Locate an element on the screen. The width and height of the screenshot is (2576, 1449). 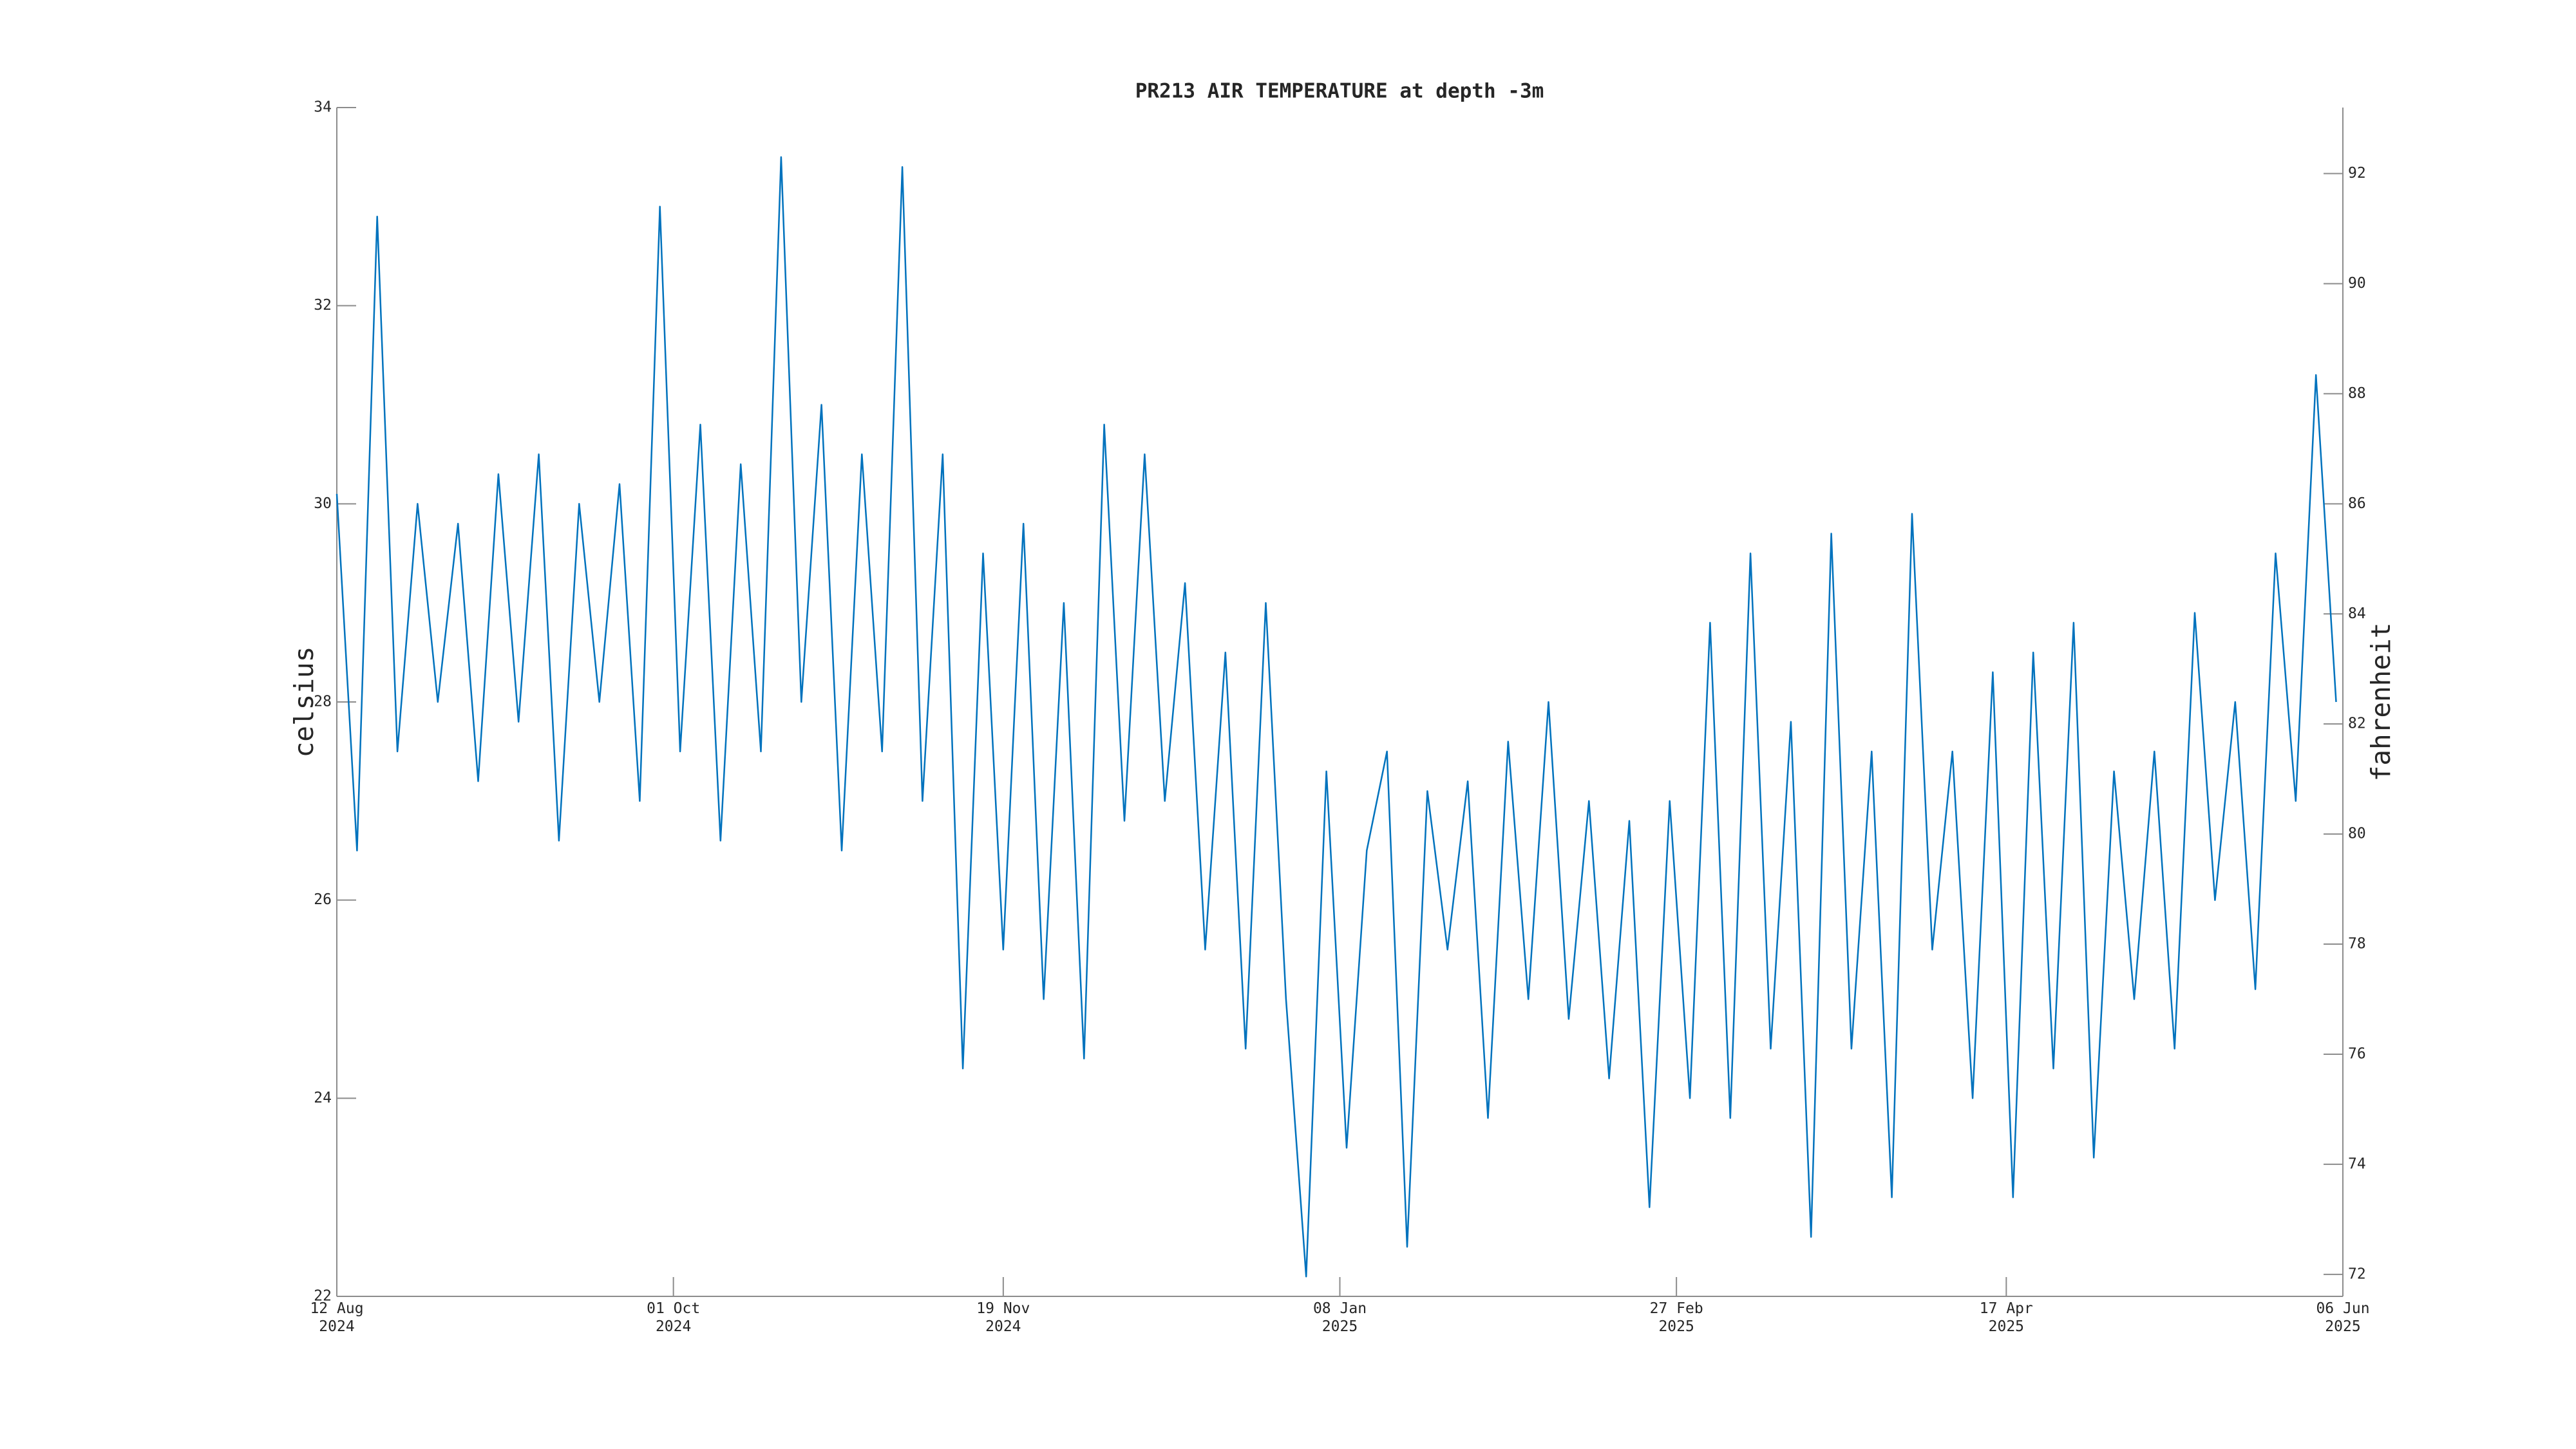
x-tick-label: 17 Apr 2025 is located at coordinates (2006, 1318).